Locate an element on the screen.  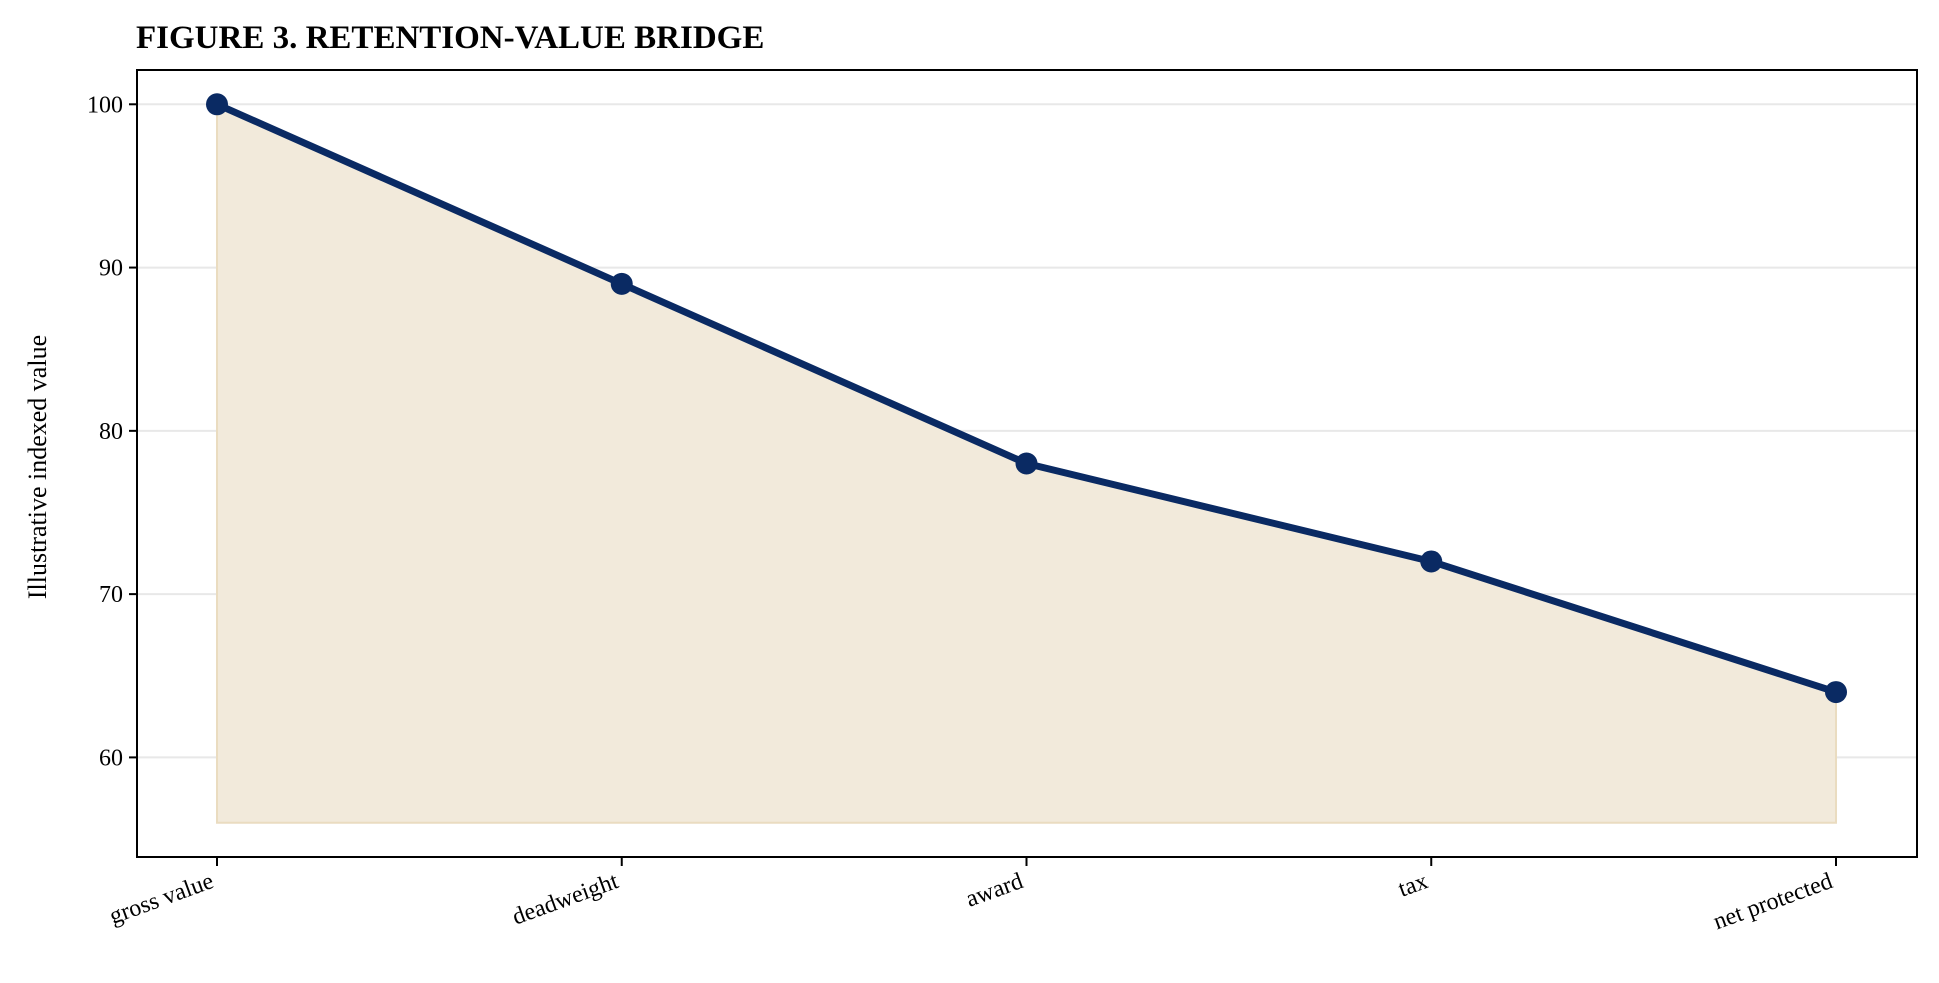
ytick-label-100: 100 is located at coordinates (105, 105).